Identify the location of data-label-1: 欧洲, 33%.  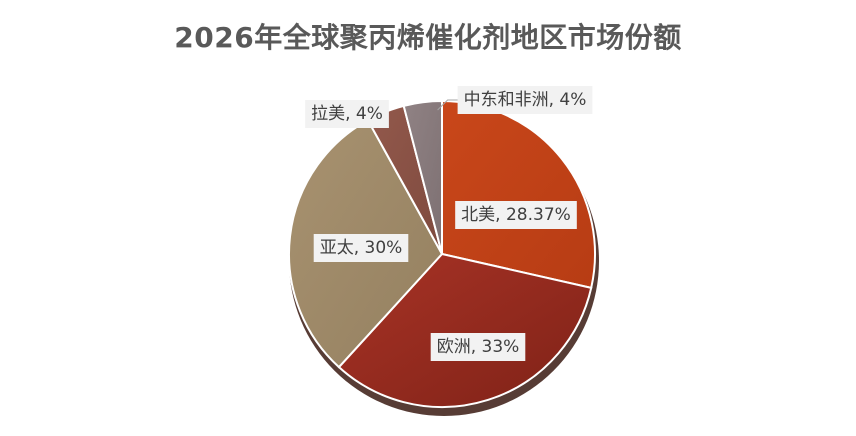
(478, 347).